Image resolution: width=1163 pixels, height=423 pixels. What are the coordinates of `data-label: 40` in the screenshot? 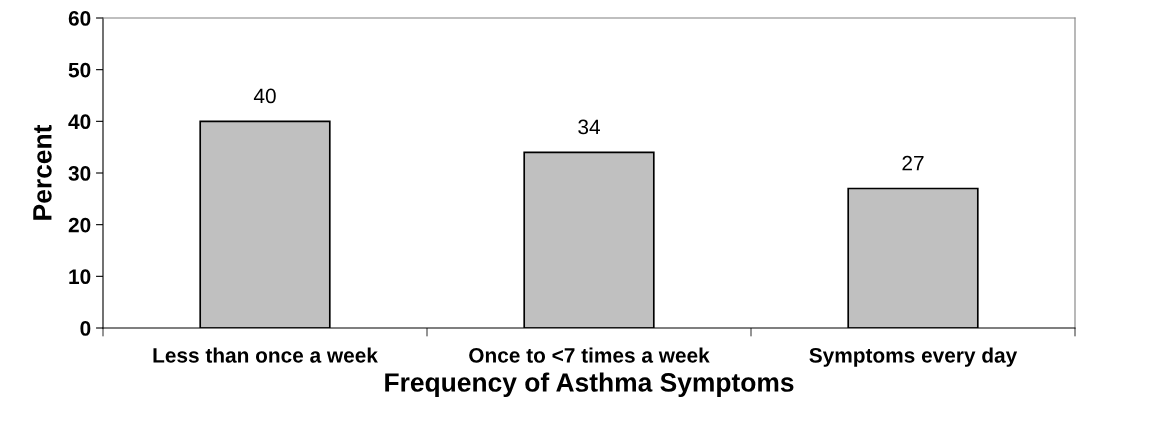 It's located at (264, 96).